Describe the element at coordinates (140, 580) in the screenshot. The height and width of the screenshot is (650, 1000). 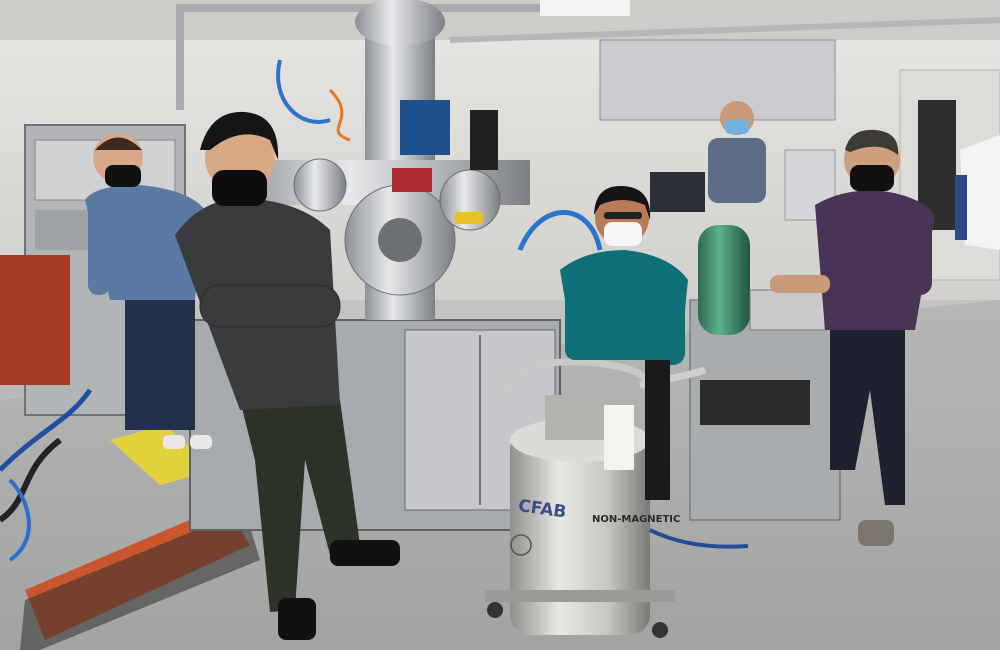
I see `cable-protector-base` at that location.